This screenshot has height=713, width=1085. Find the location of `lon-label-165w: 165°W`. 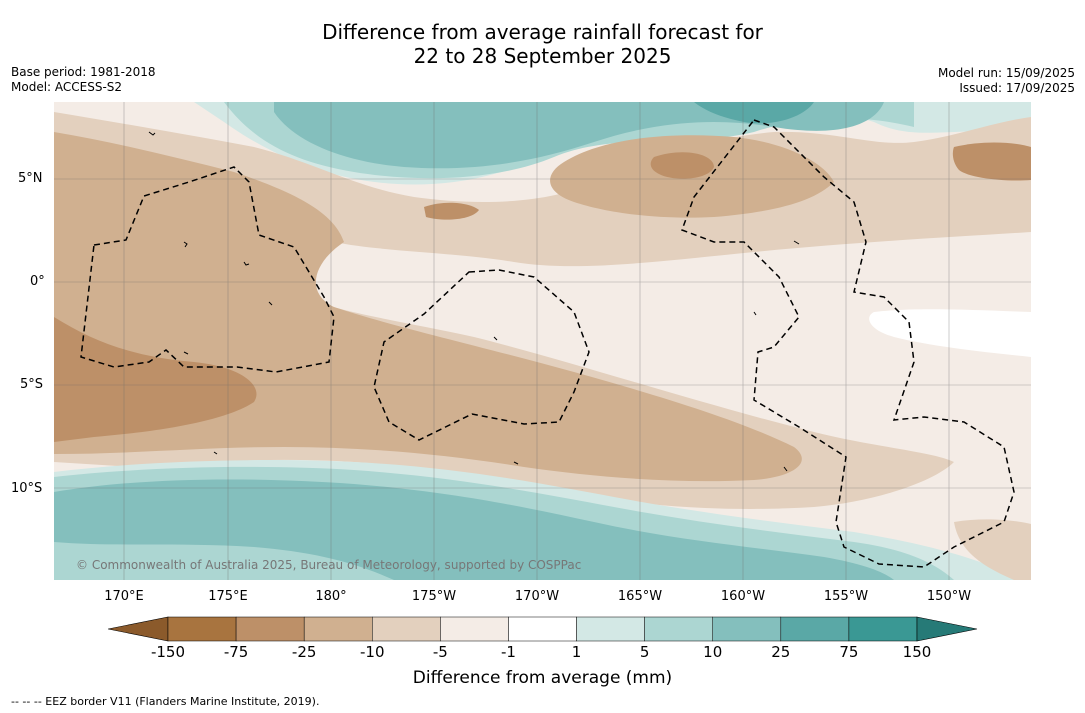

lon-label-165w: 165°W is located at coordinates (640, 596).